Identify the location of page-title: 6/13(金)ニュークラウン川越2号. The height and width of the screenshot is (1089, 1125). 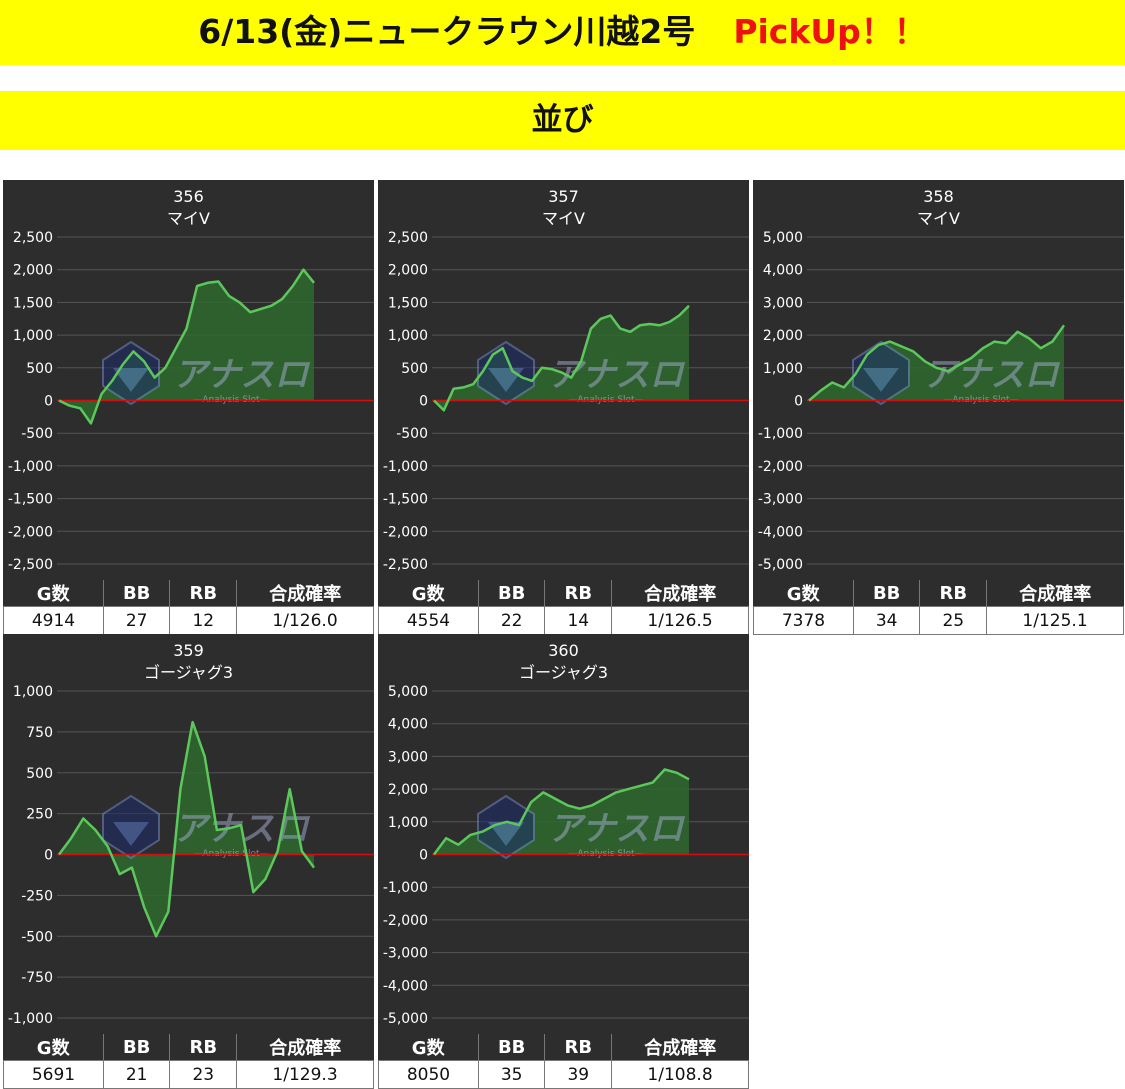
(447, 31).